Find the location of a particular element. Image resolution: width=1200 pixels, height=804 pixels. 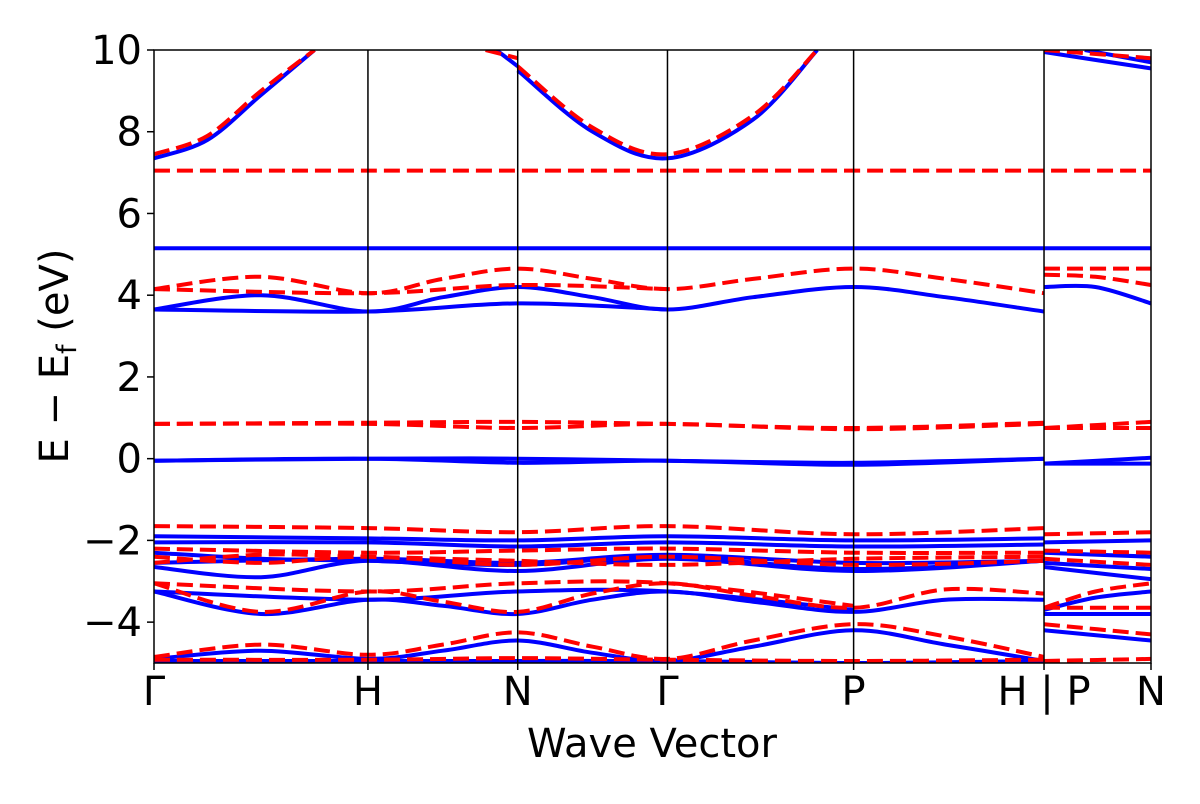

y-axis-label: E − Ef (eV) is located at coordinates (57, 356).